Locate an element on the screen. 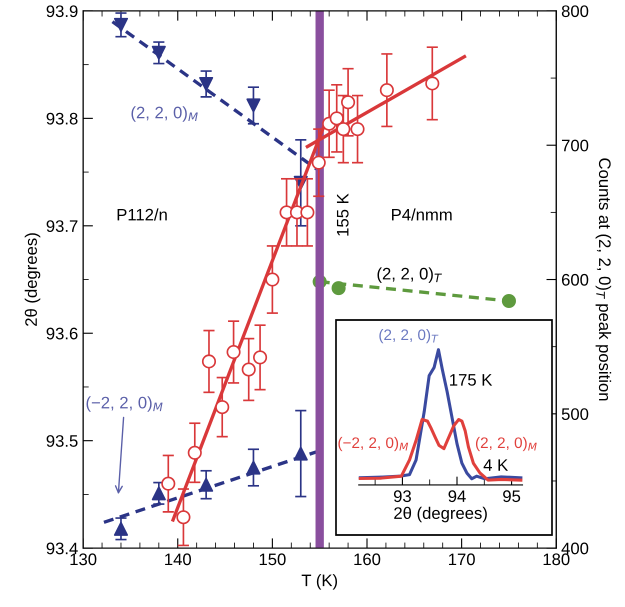 Image resolution: width=625 pixels, height=607 pixels. annotation: P112/n is located at coordinates (142, 214).